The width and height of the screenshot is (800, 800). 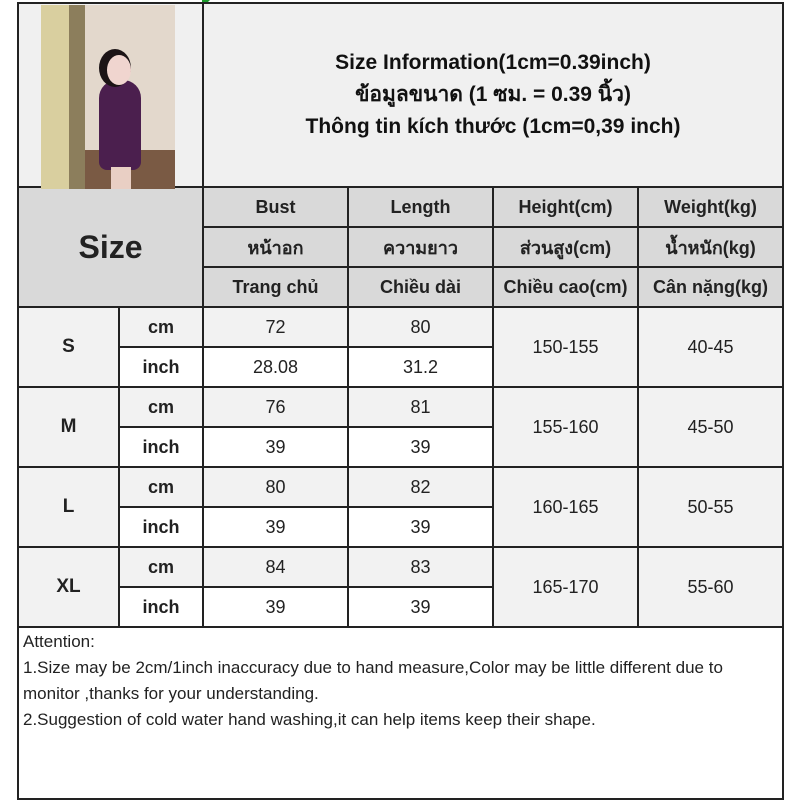 I want to click on col-length-th: ความยาว, so click(x=420, y=247).